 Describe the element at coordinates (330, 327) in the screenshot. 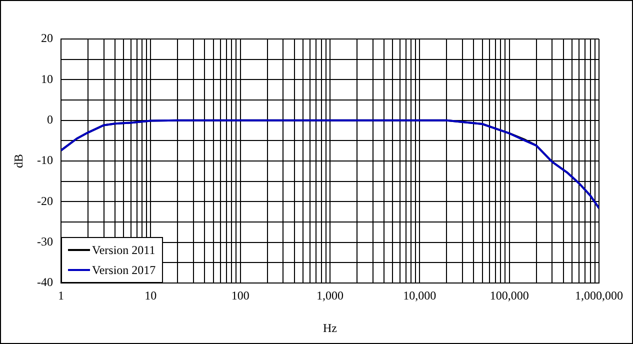

I see `x-axis-title: Hz` at that location.